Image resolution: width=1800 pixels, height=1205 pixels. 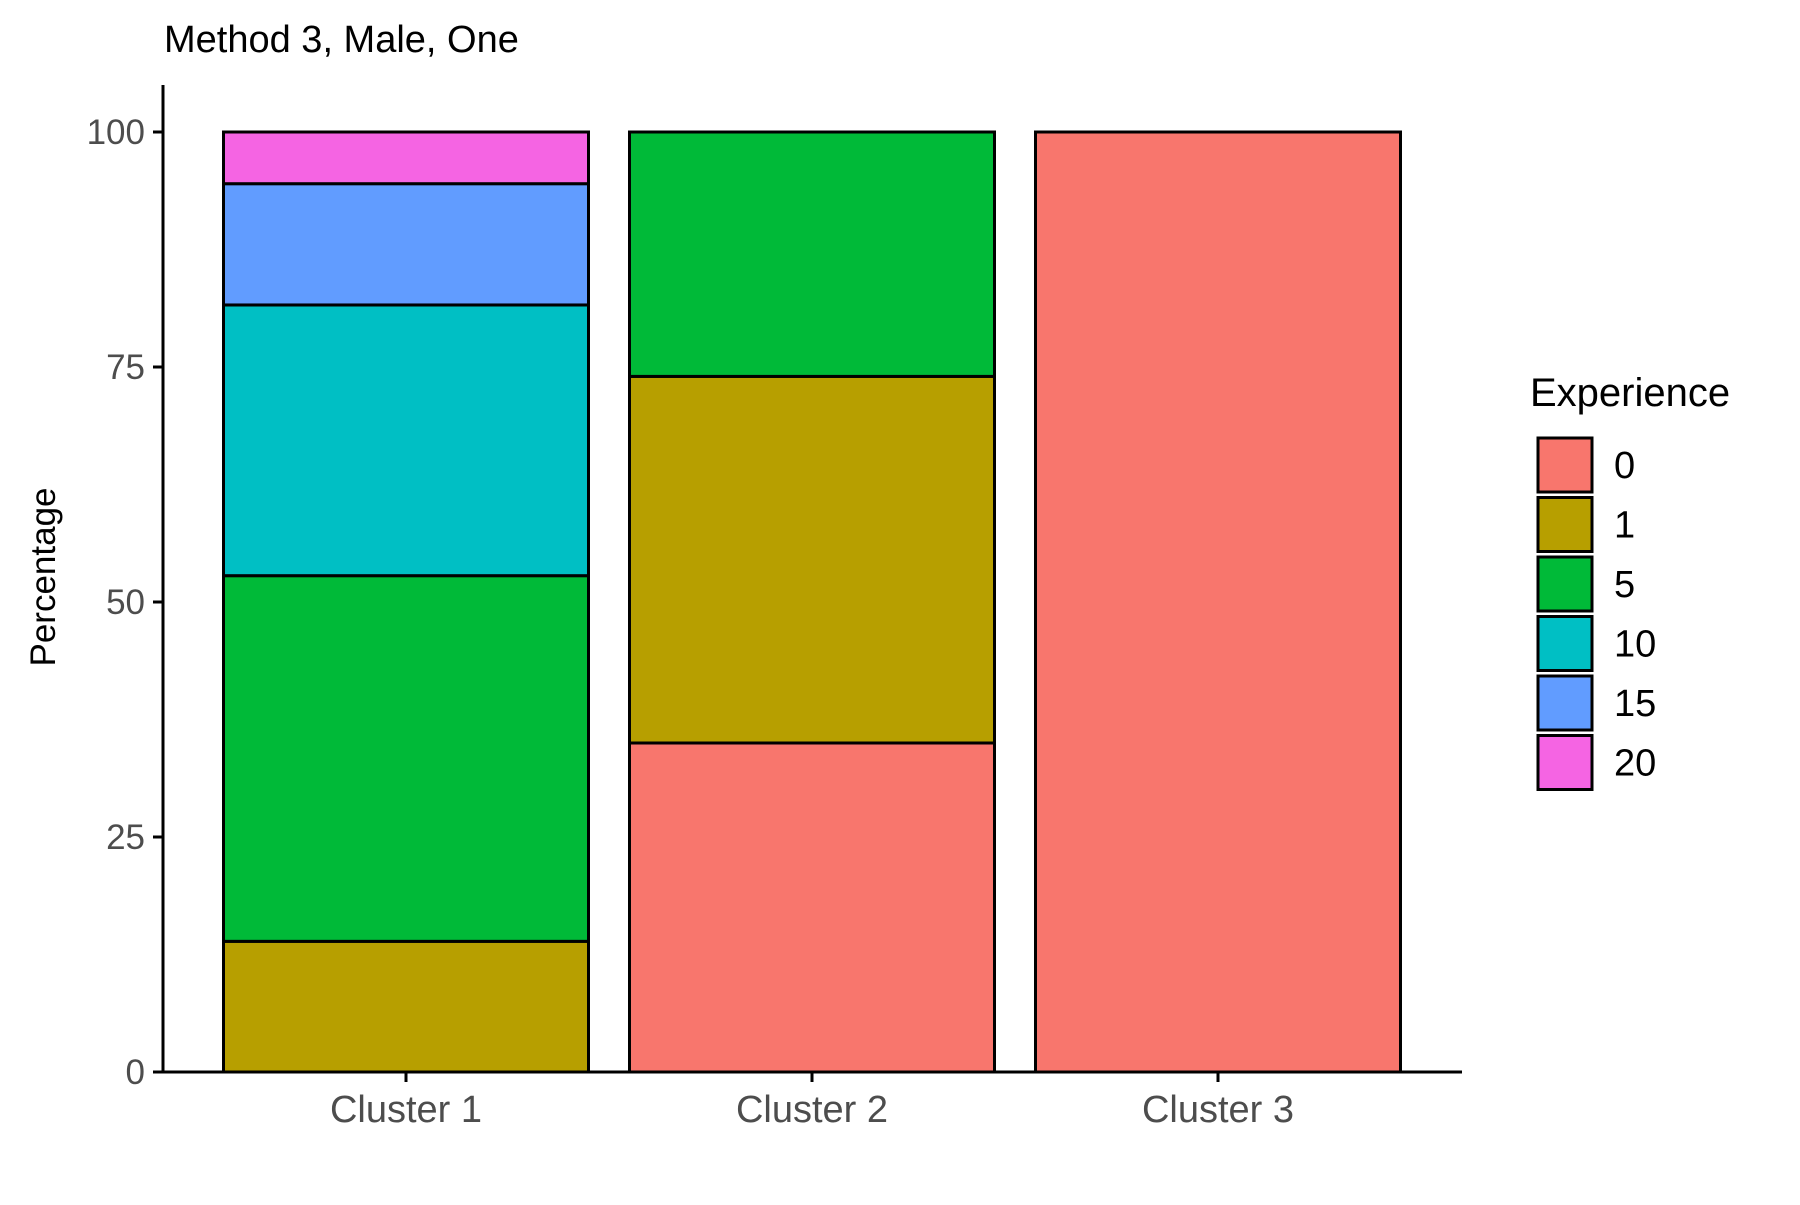 What do you see at coordinates (125, 367) in the screenshot?
I see `y-tick-label: 75` at bounding box center [125, 367].